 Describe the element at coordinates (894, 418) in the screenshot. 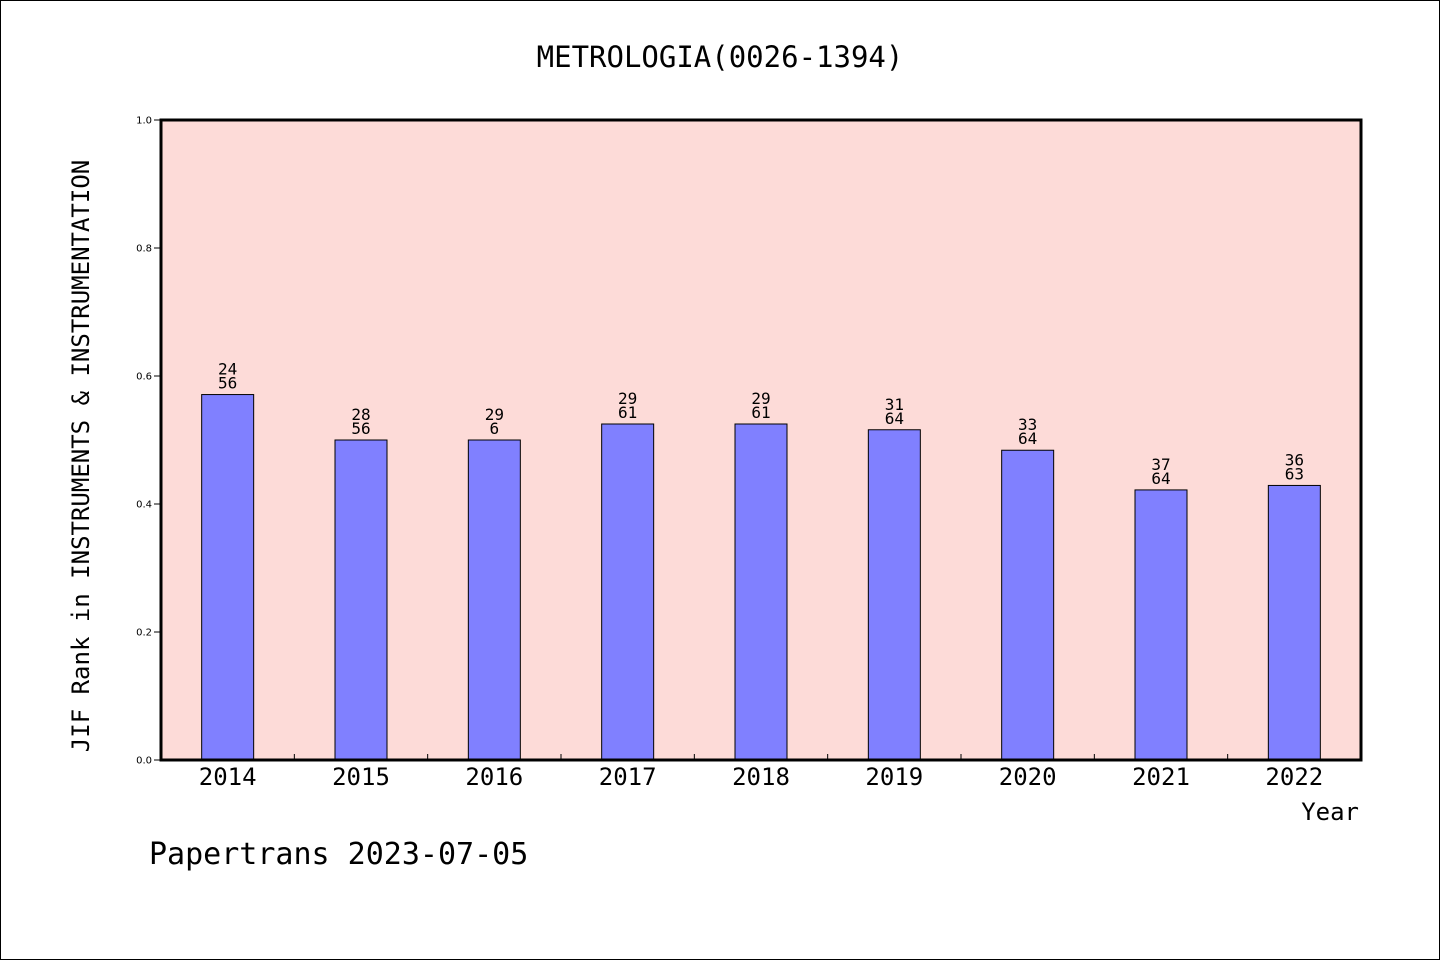

I see `bar-label-total-2019: 64` at that location.